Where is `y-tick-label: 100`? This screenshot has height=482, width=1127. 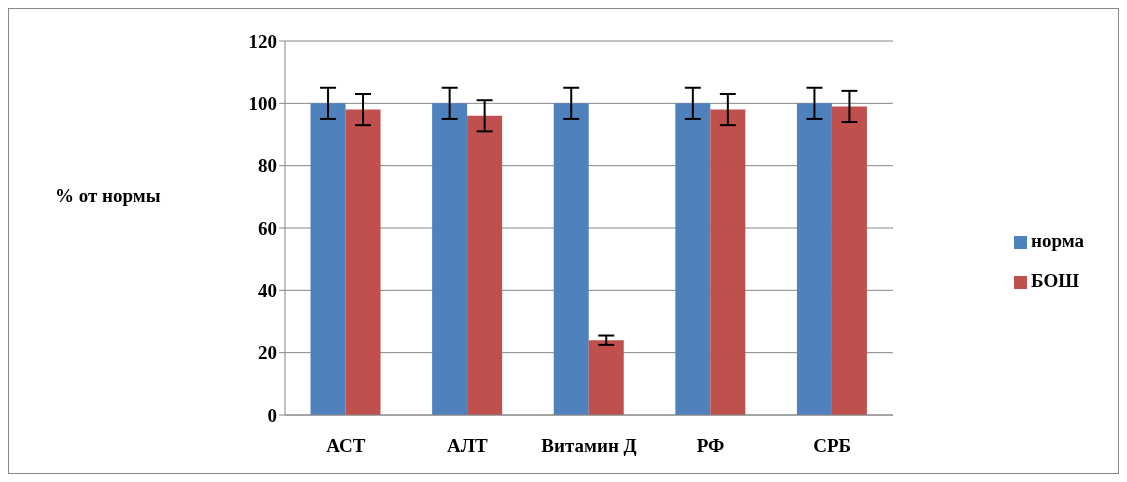
y-tick-label: 100 is located at coordinates (262, 104).